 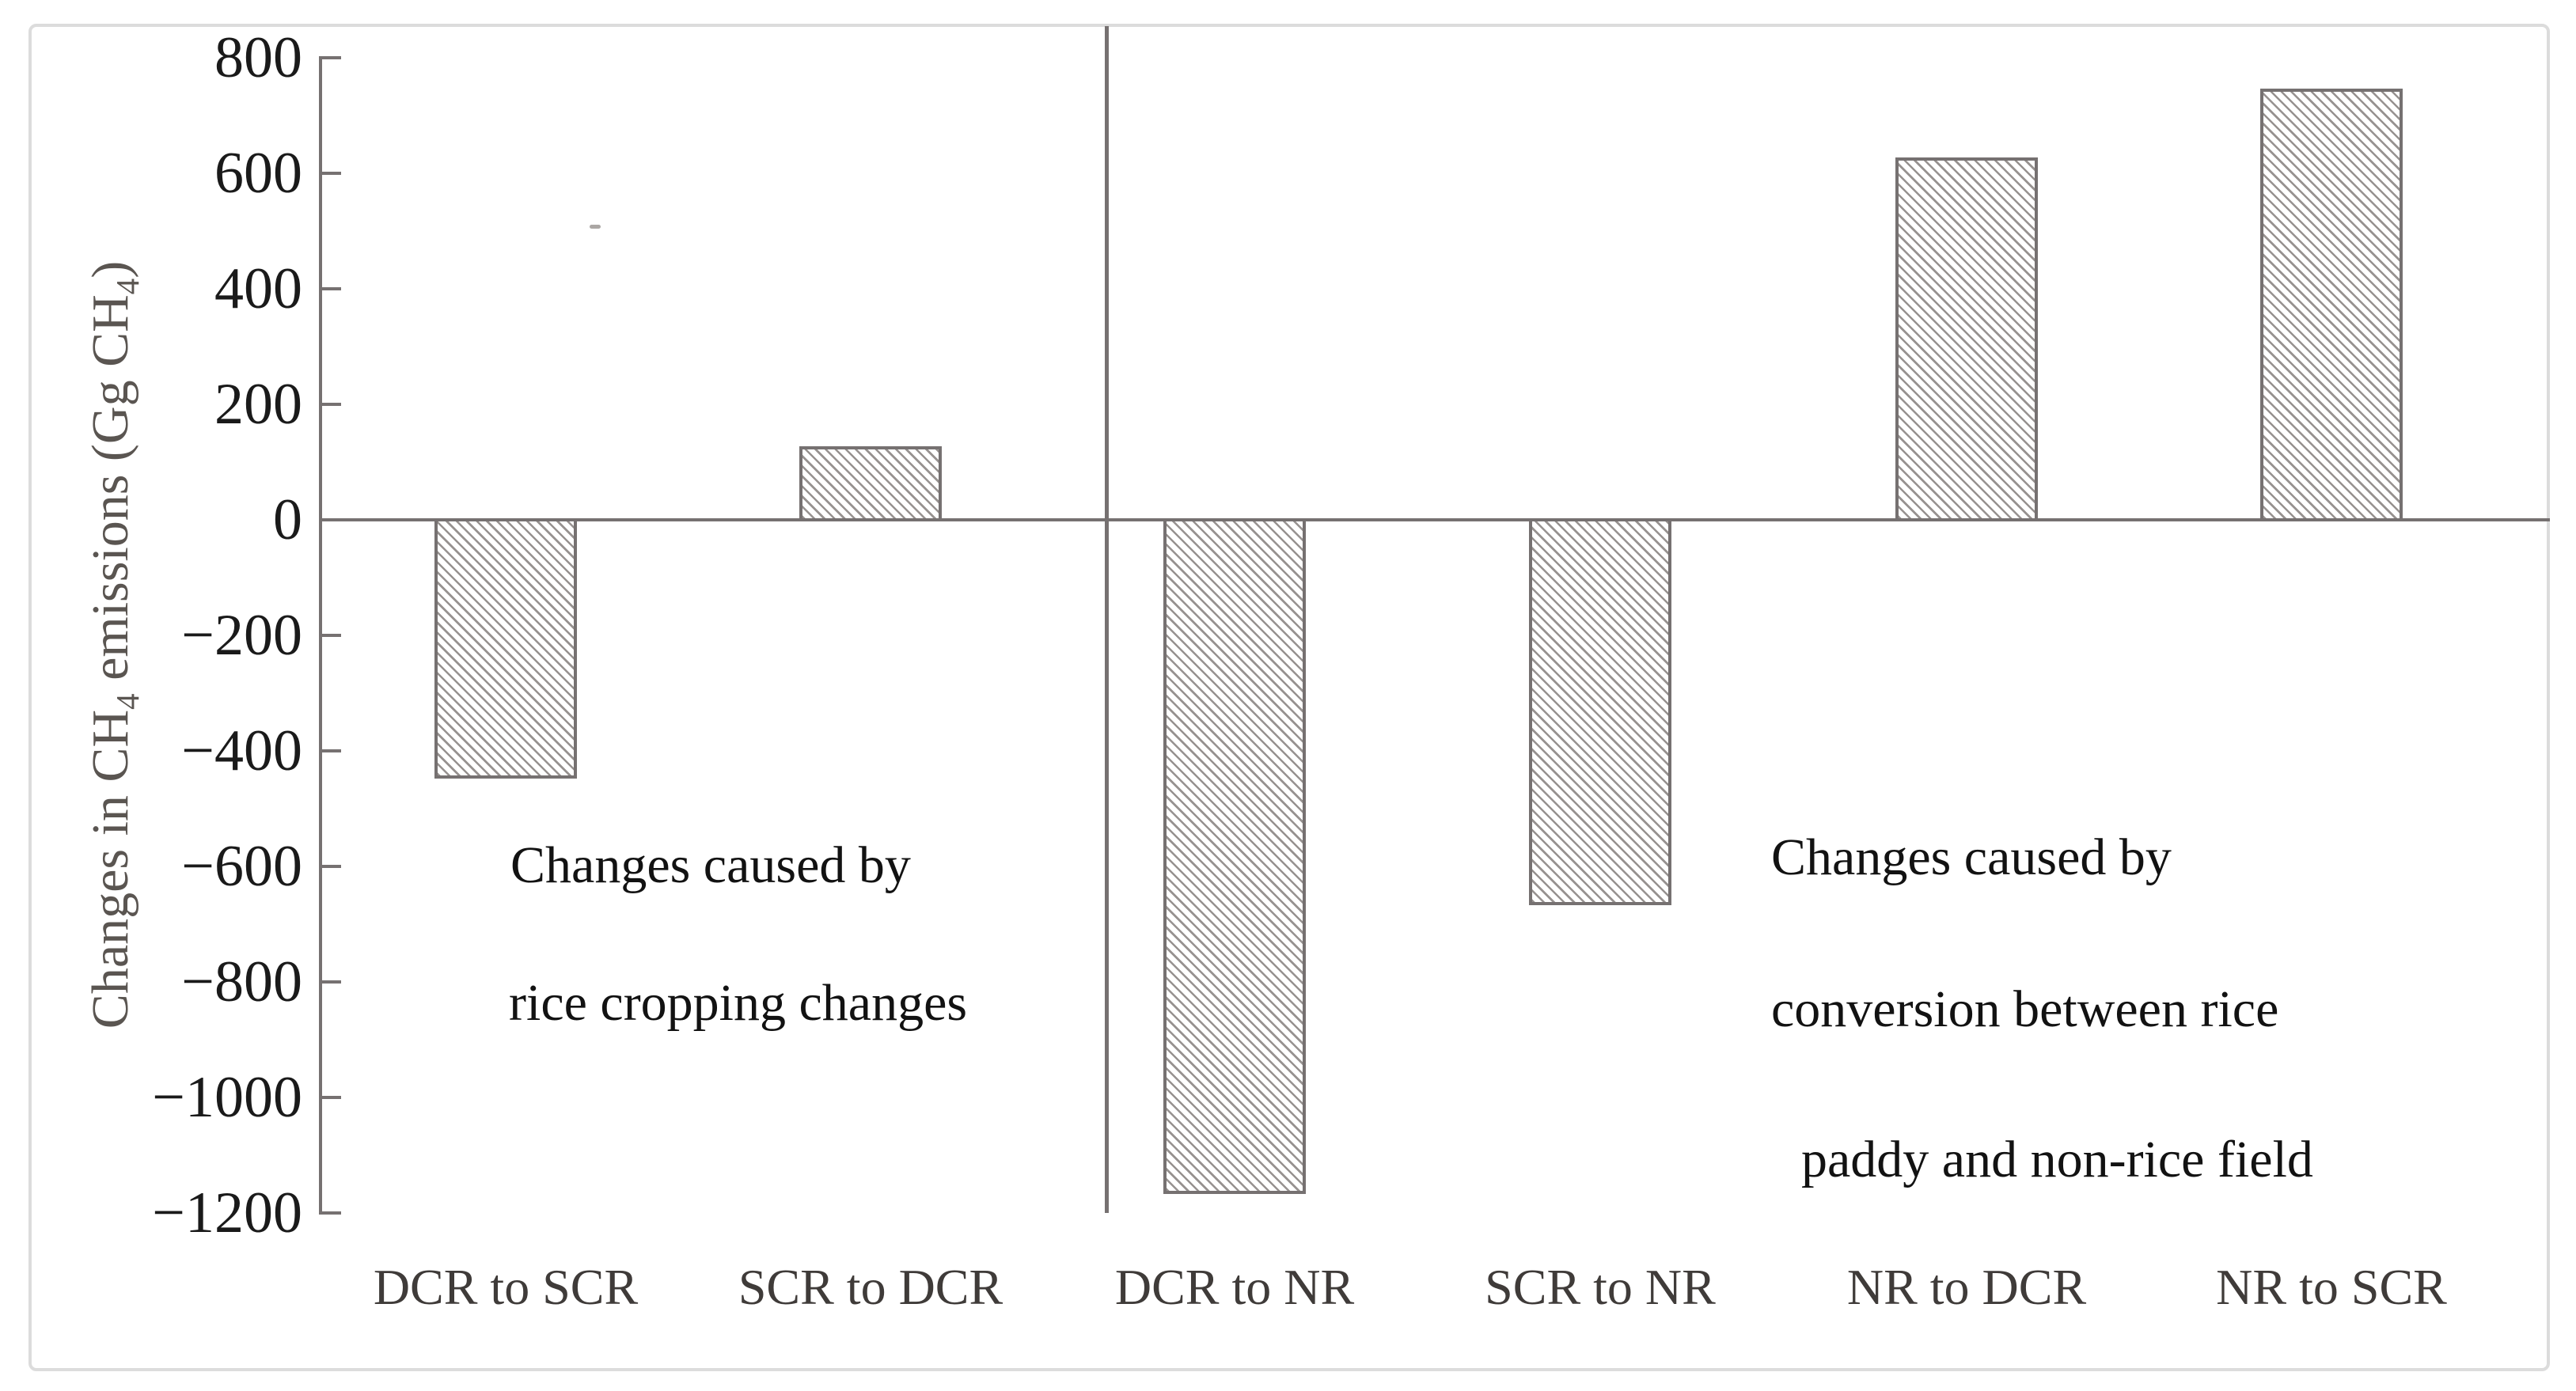 I want to click on y-tick-label: 600, so click(x=258, y=173).